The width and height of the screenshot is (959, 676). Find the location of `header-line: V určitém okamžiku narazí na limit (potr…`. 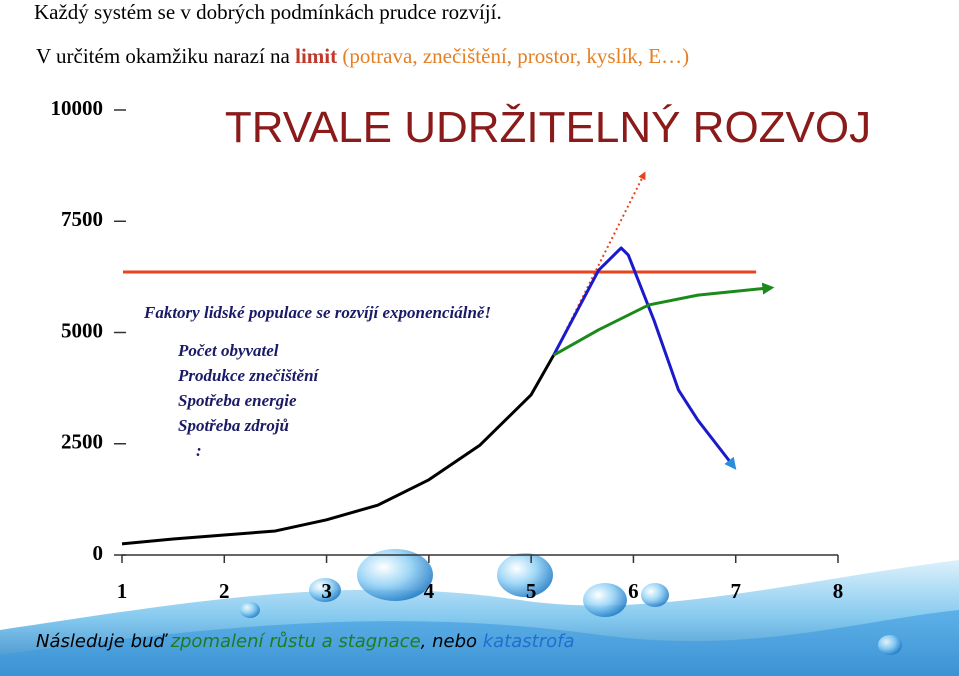

header-line: V určitém okamžiku narazí na limit (potr… is located at coordinates (362, 56).